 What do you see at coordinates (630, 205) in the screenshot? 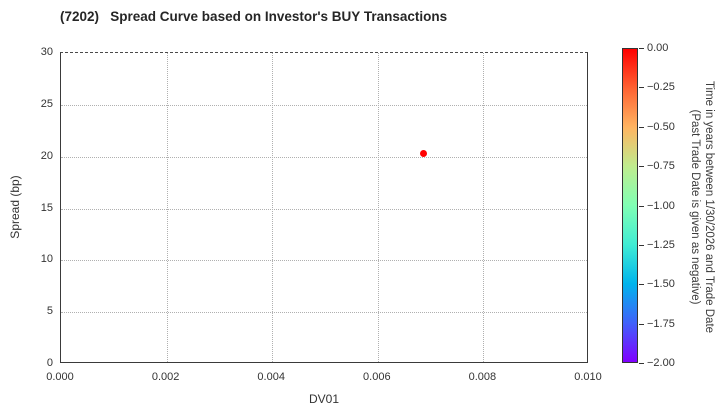
I see `colorbar` at bounding box center [630, 205].